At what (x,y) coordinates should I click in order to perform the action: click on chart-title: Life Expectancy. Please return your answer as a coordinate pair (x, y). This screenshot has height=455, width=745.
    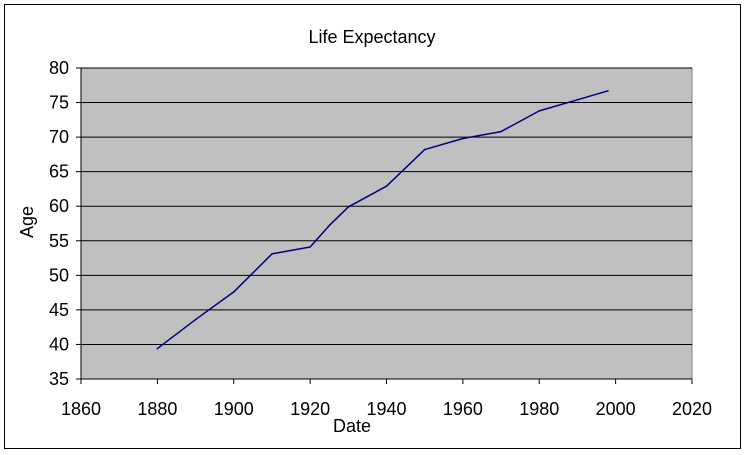
    Looking at the image, I should click on (371, 37).